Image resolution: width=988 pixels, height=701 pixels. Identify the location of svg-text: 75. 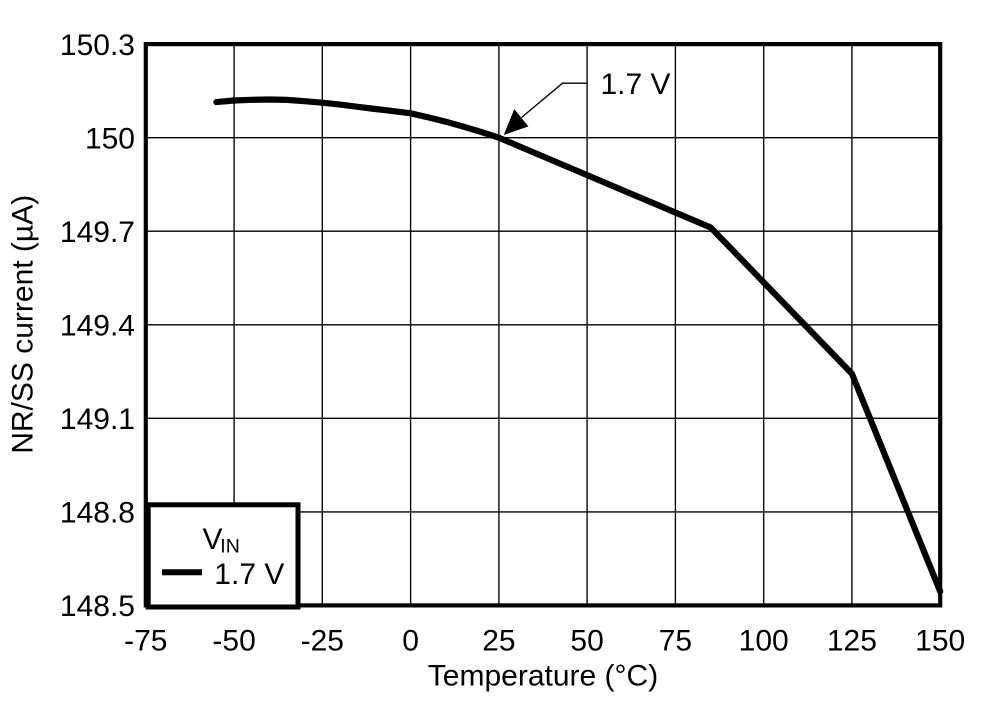
(675, 641).